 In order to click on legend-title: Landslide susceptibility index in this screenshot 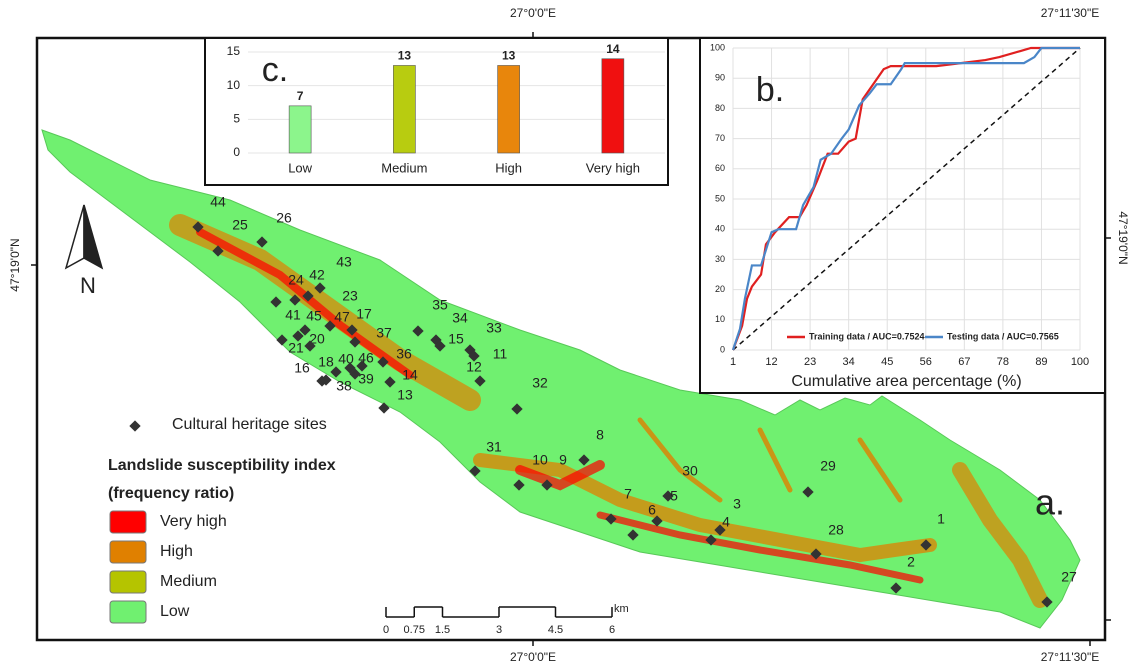, I will do `click(222, 465)`.